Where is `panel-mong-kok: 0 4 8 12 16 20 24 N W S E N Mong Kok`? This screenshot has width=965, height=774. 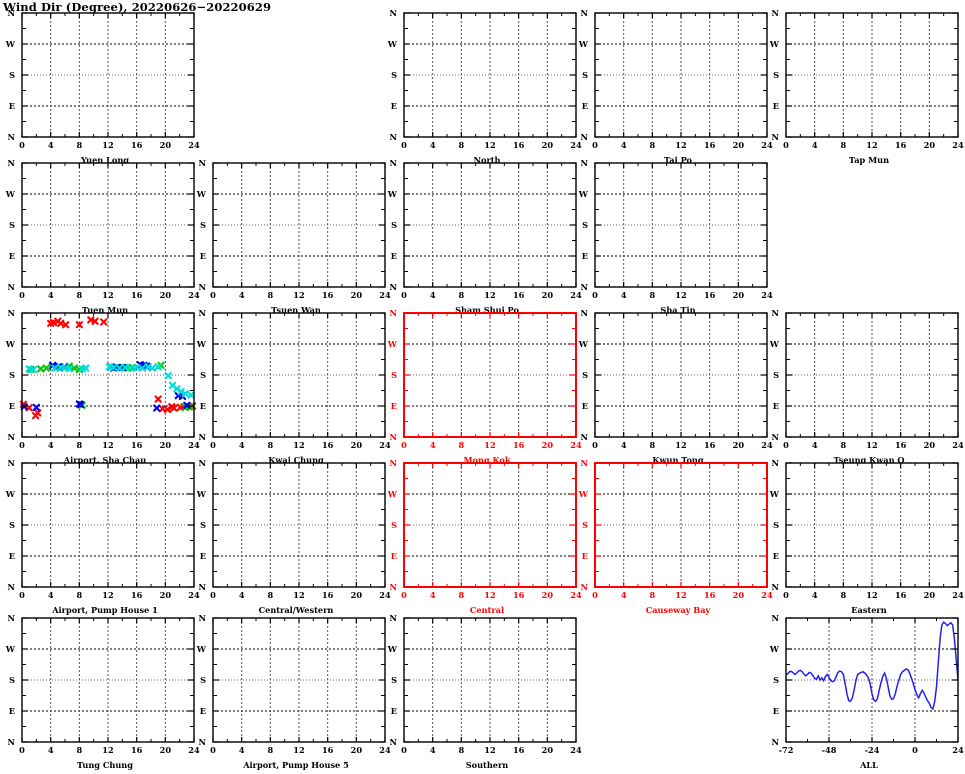 panel-mong-kok: 0 4 8 12 16 20 24 N W S E N Mong Kok is located at coordinates (487, 387).